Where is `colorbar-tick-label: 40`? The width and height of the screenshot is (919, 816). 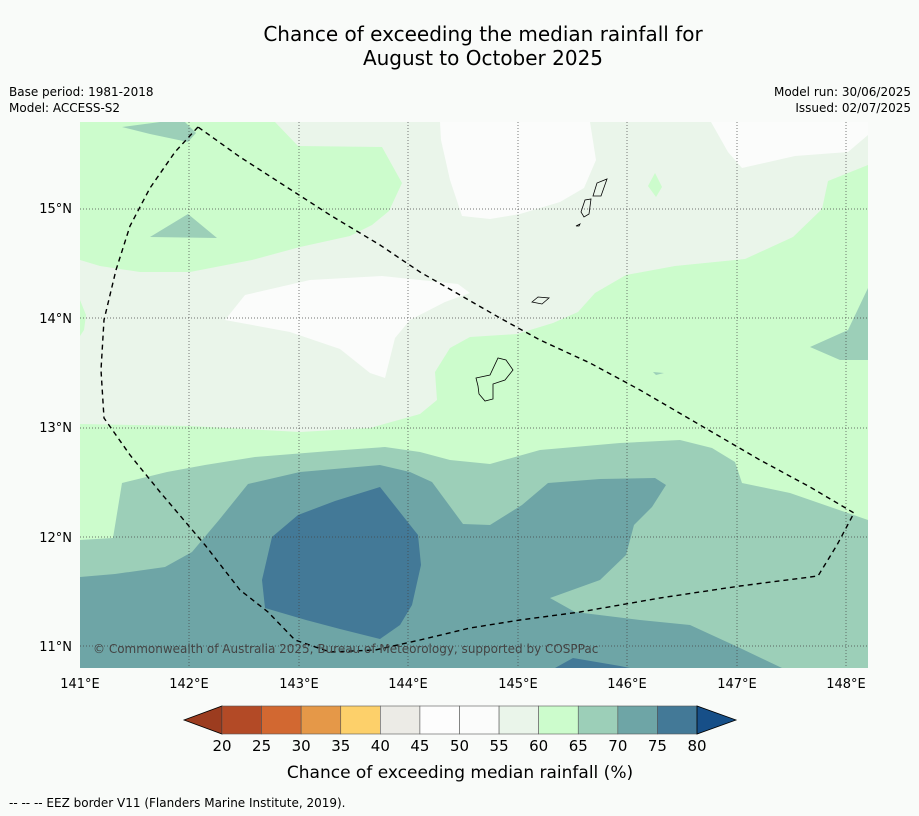
colorbar-tick-label: 40 is located at coordinates (380, 746).